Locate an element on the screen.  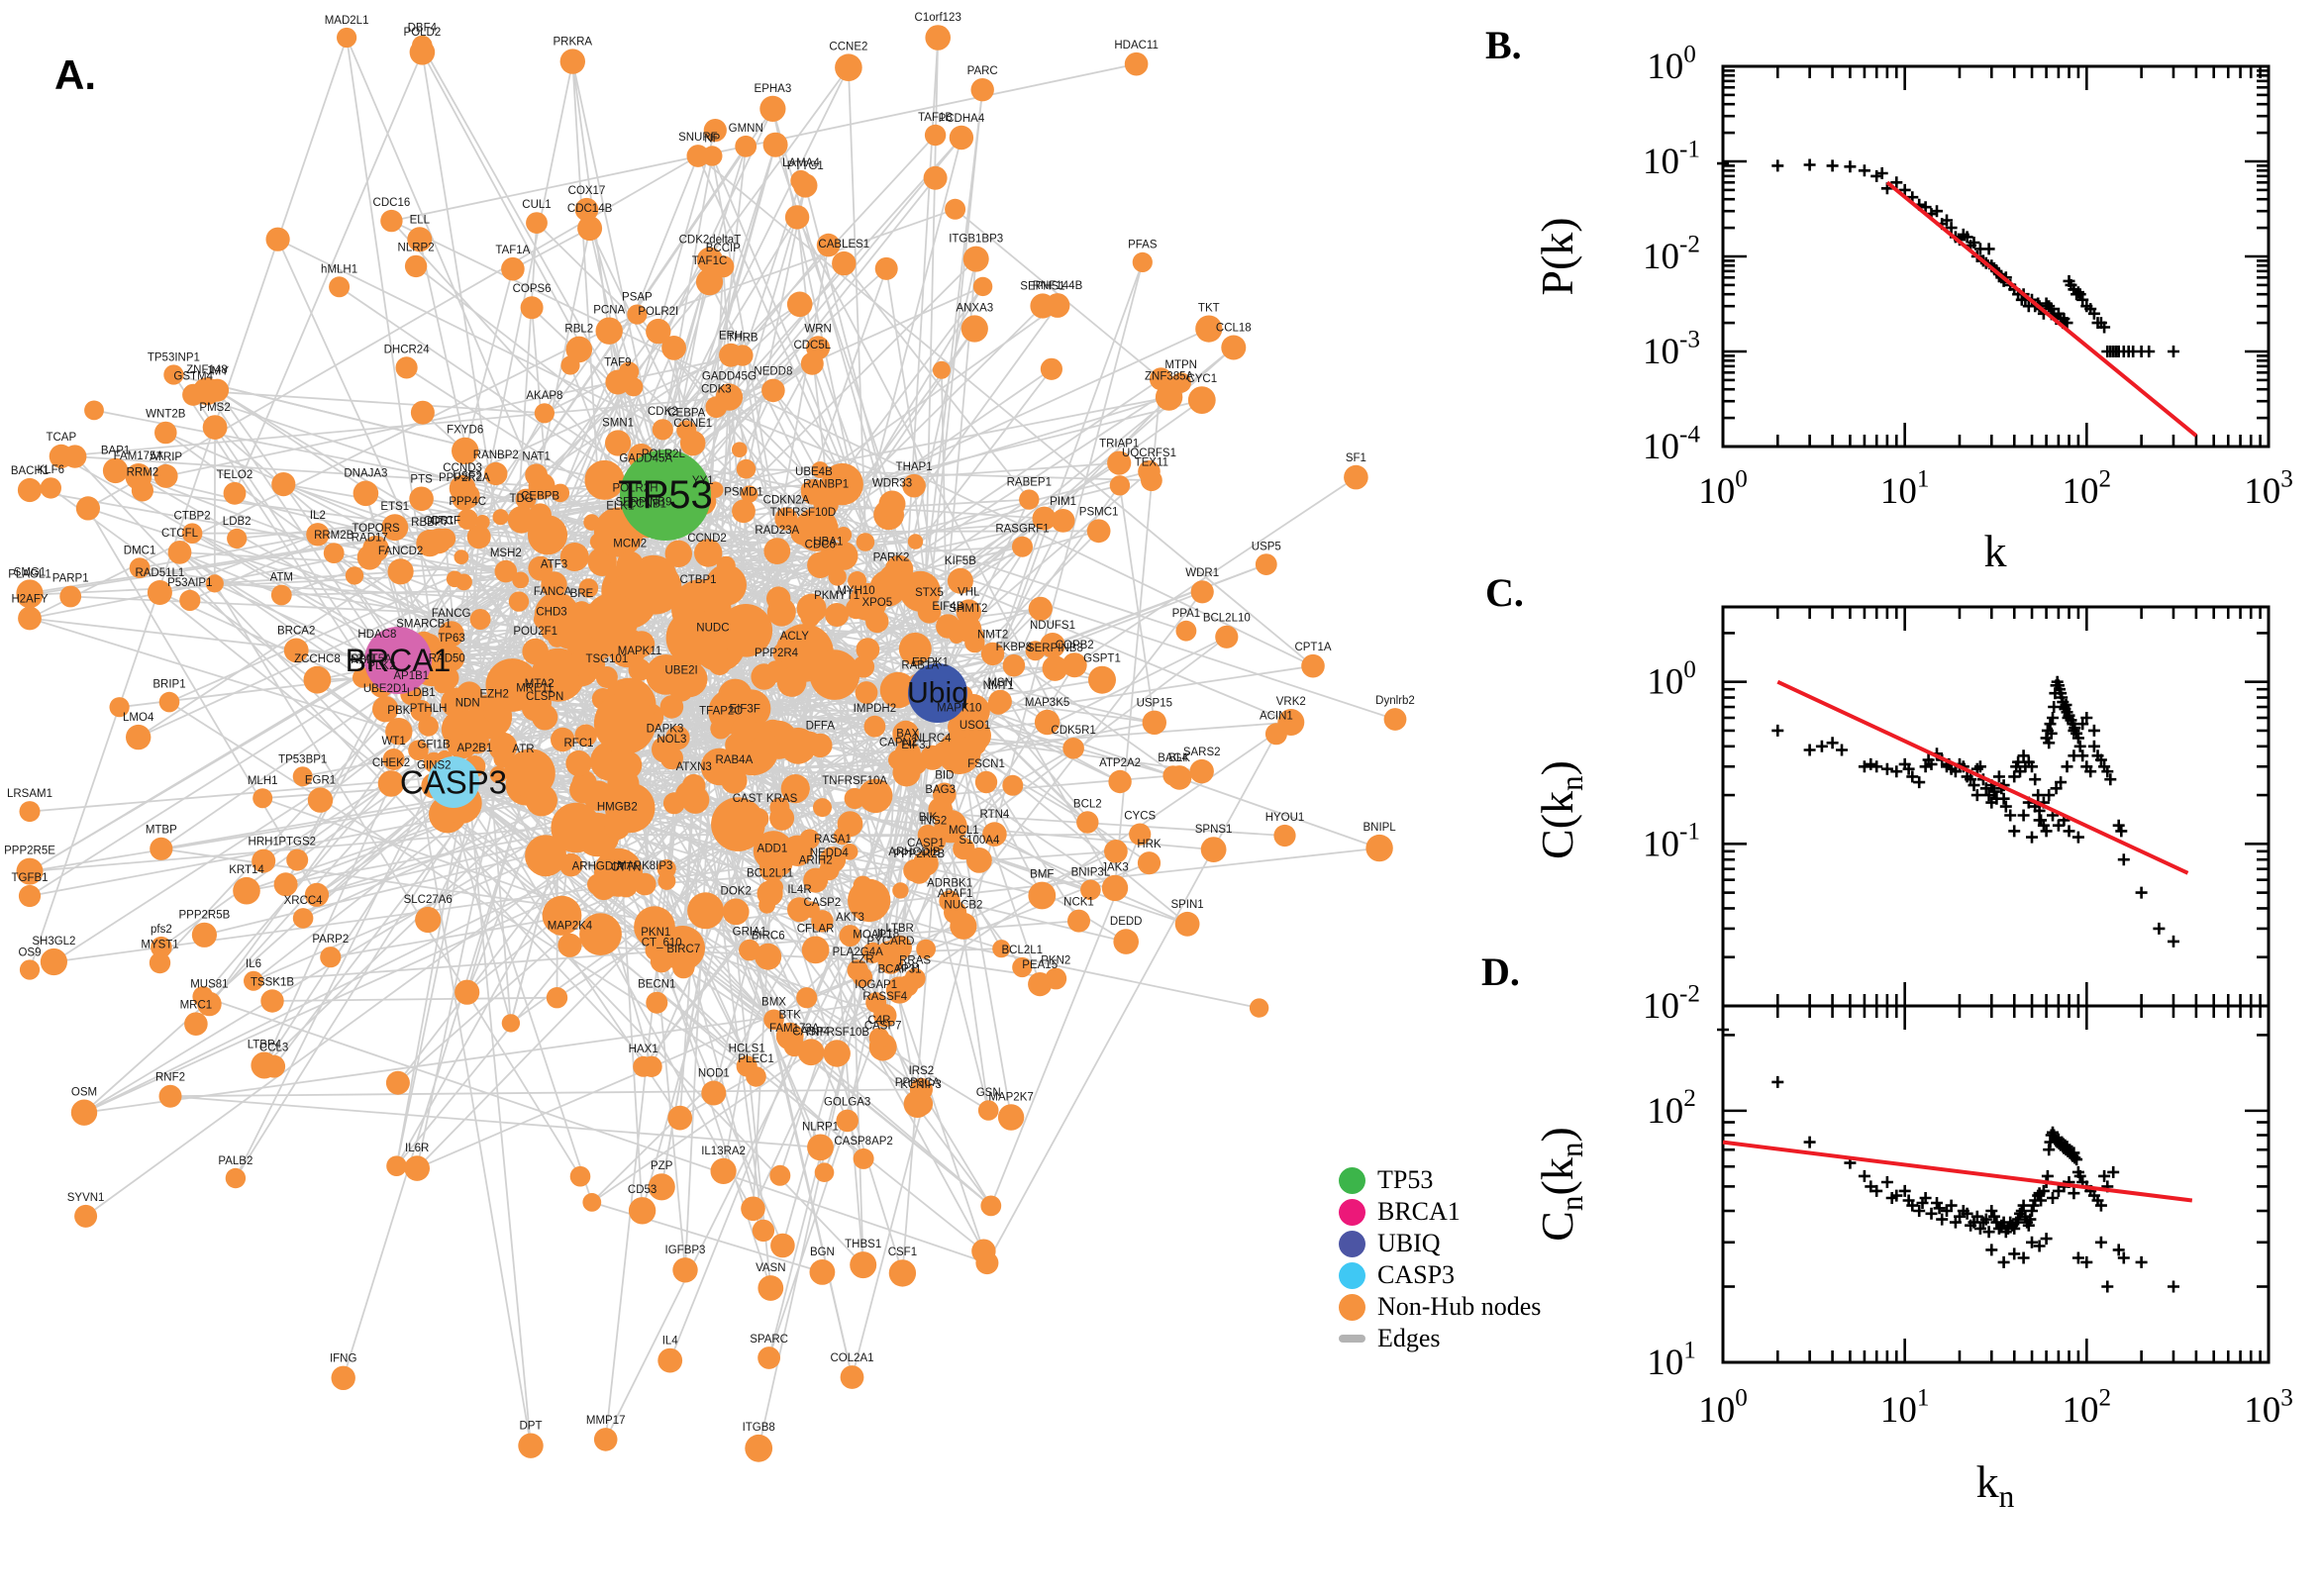
node-label: COPS6 is located at coordinates (532, 289).